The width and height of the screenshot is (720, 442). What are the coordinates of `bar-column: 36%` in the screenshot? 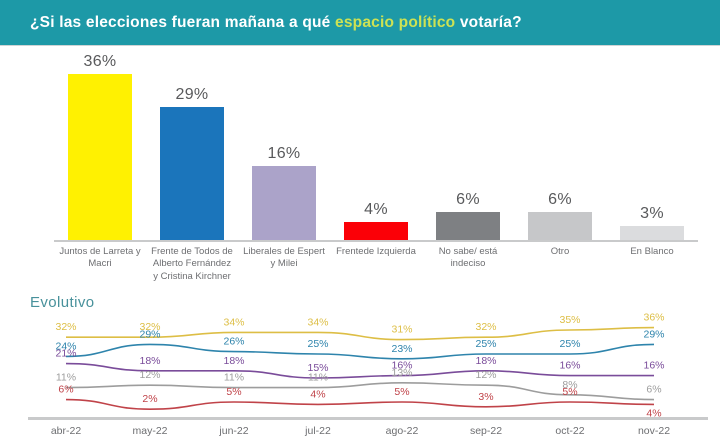 It's located at (100, 146).